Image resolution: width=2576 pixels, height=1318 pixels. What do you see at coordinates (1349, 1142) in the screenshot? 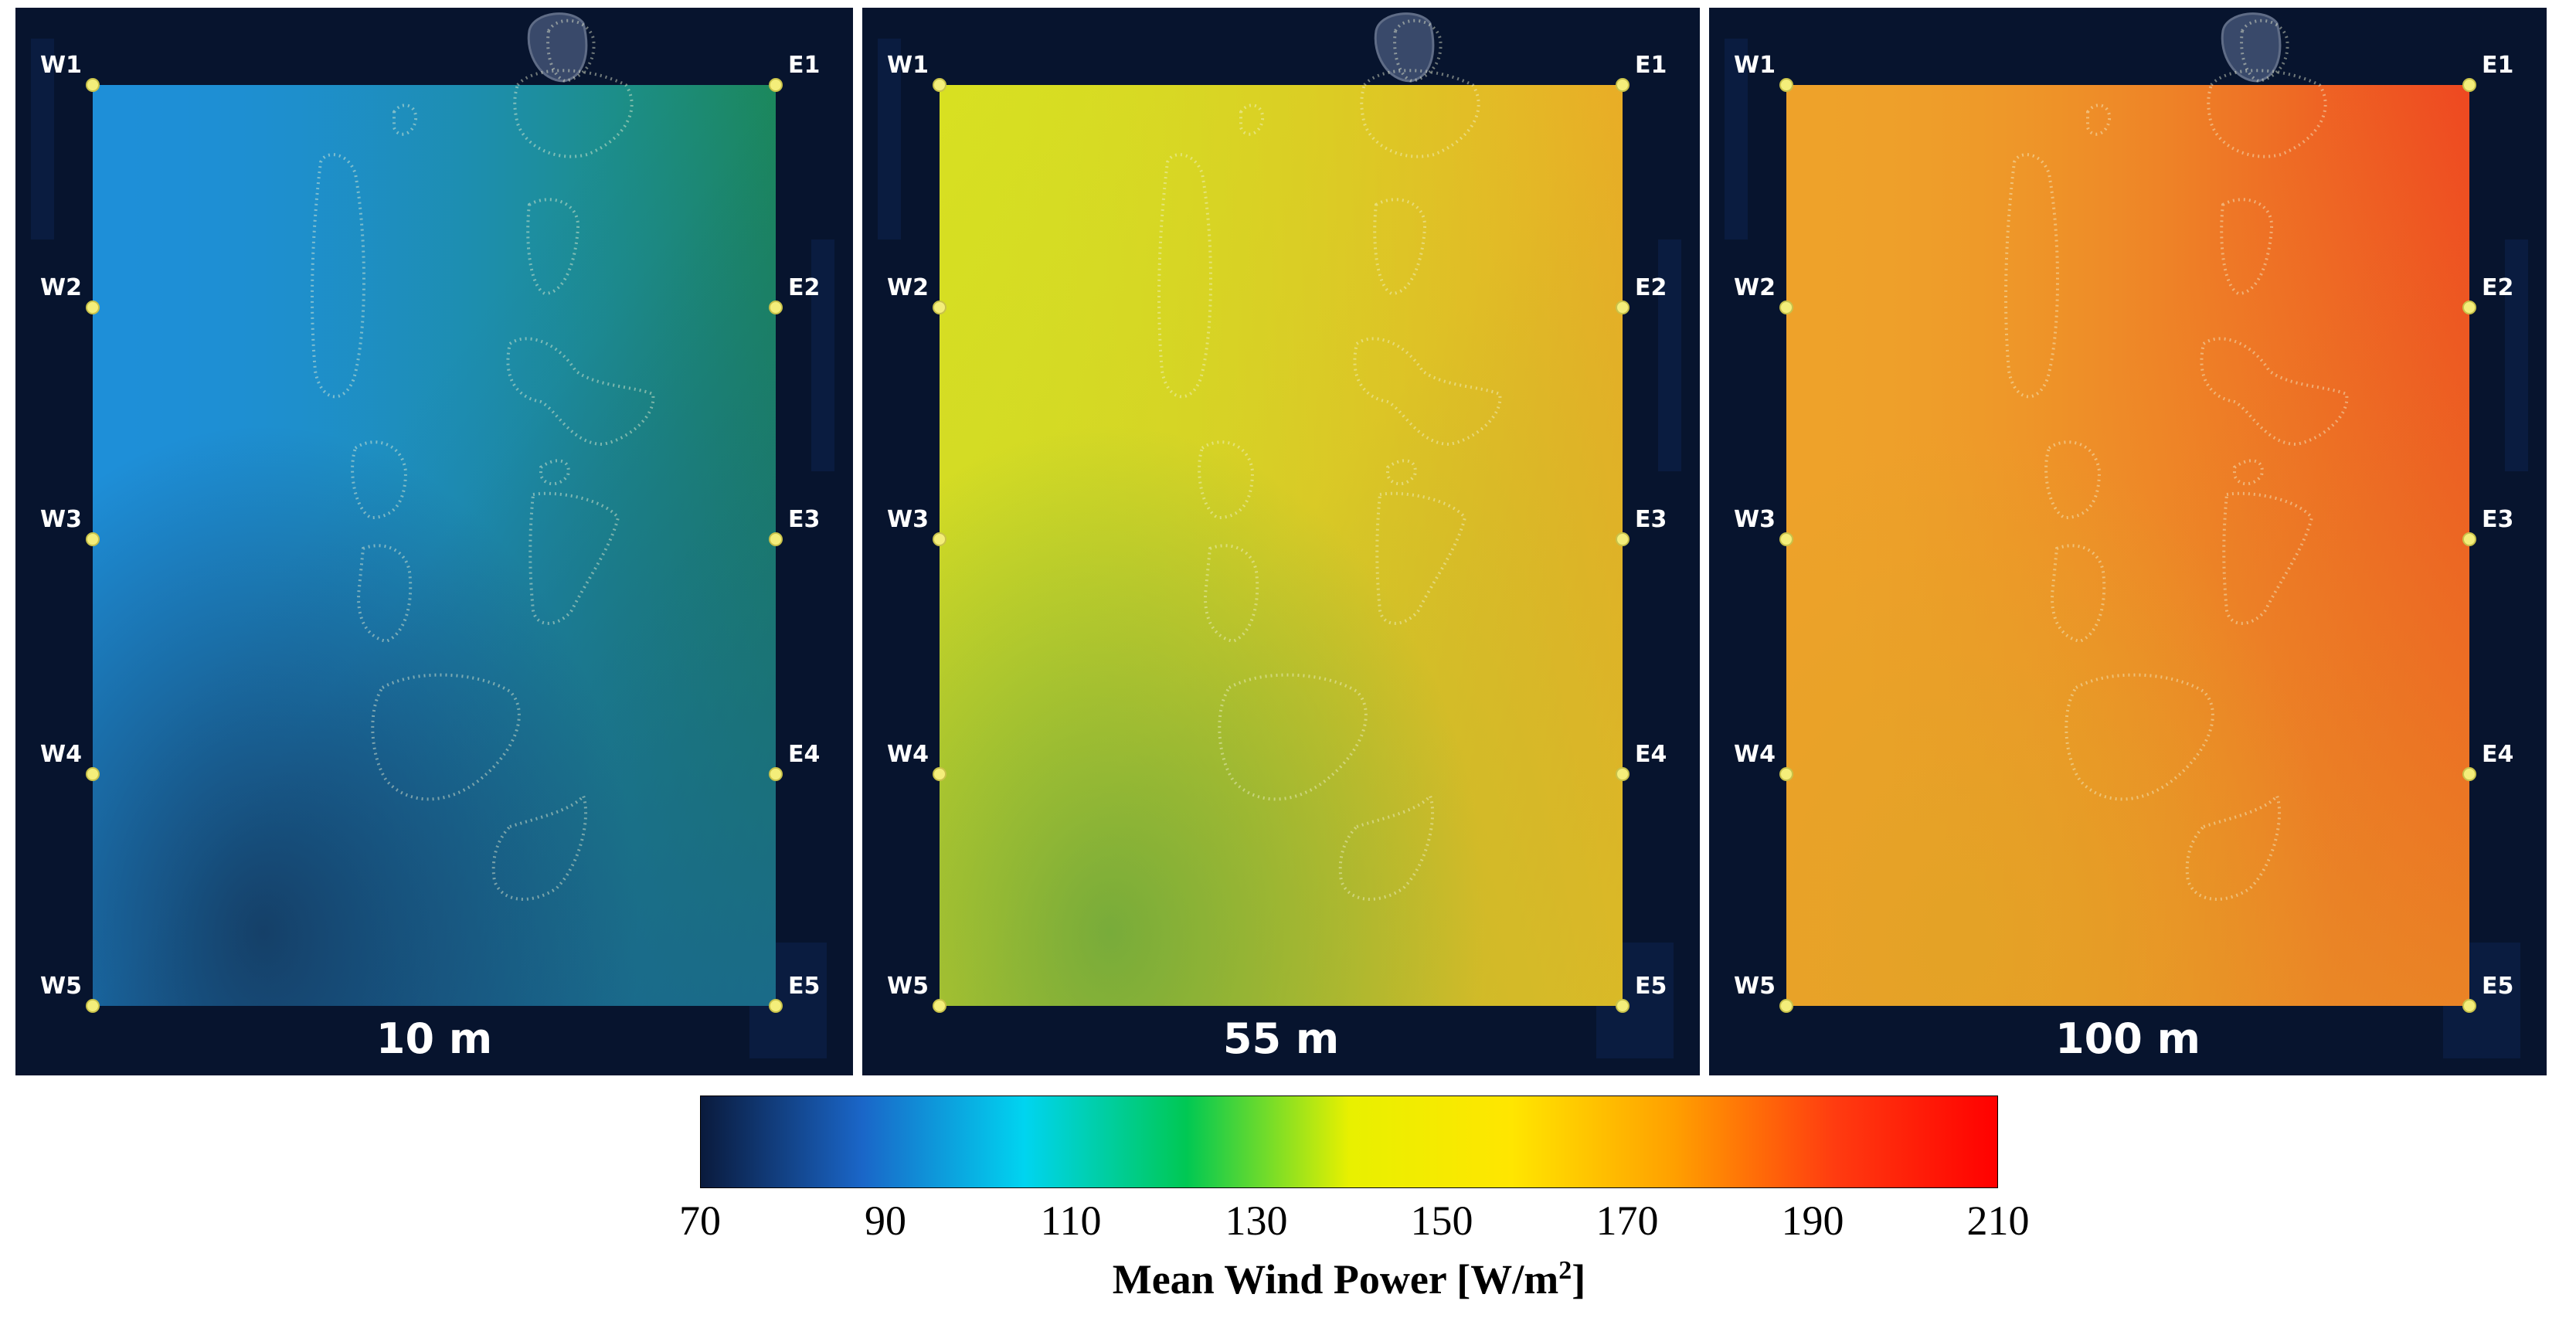
I see `colorbar` at bounding box center [1349, 1142].